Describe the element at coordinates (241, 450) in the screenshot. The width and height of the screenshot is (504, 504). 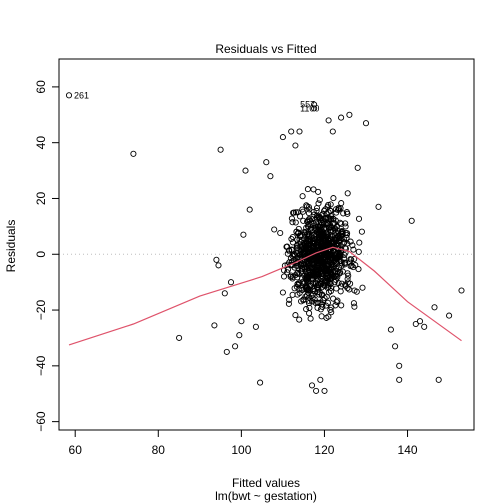
I see `x-tick-label: 100` at that location.